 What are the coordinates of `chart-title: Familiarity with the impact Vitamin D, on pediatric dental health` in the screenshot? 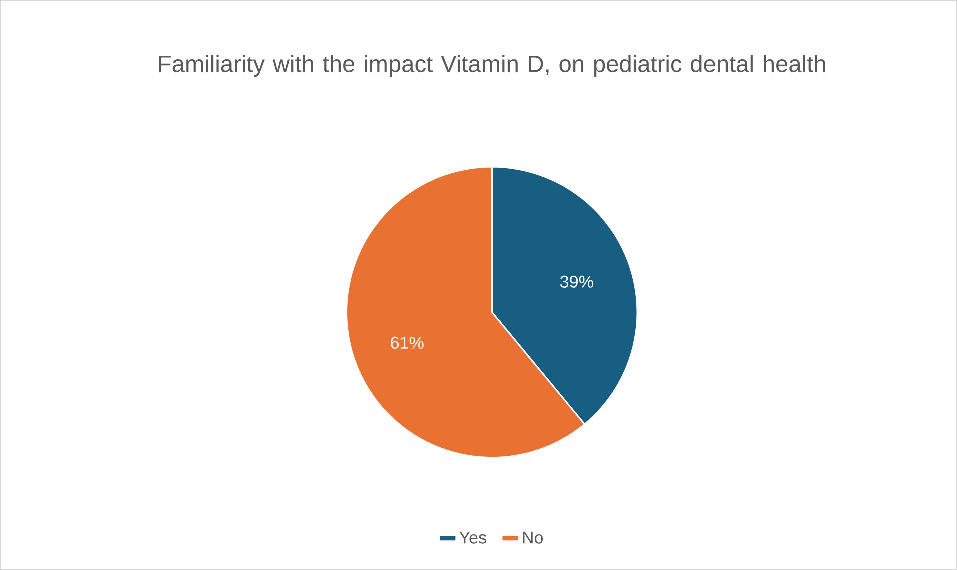 It's located at (492, 65).